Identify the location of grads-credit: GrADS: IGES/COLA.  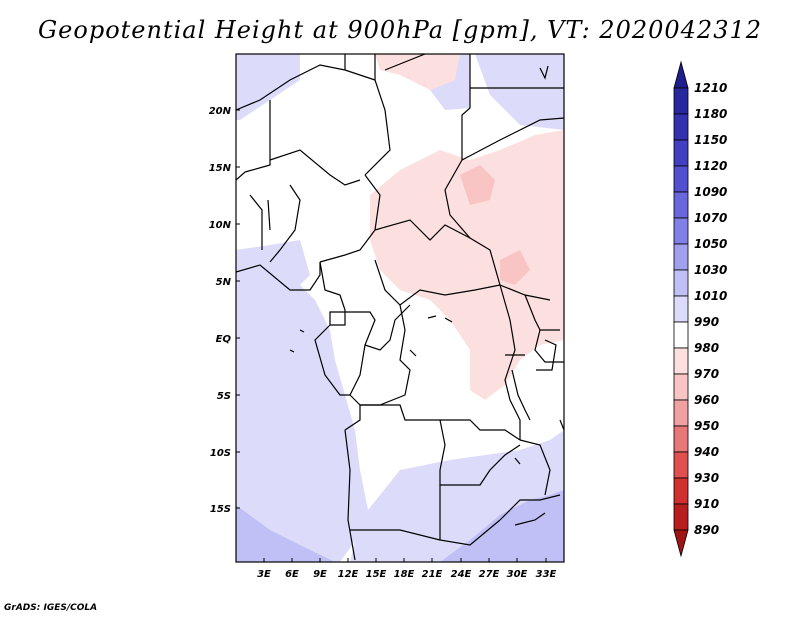
(51, 608).